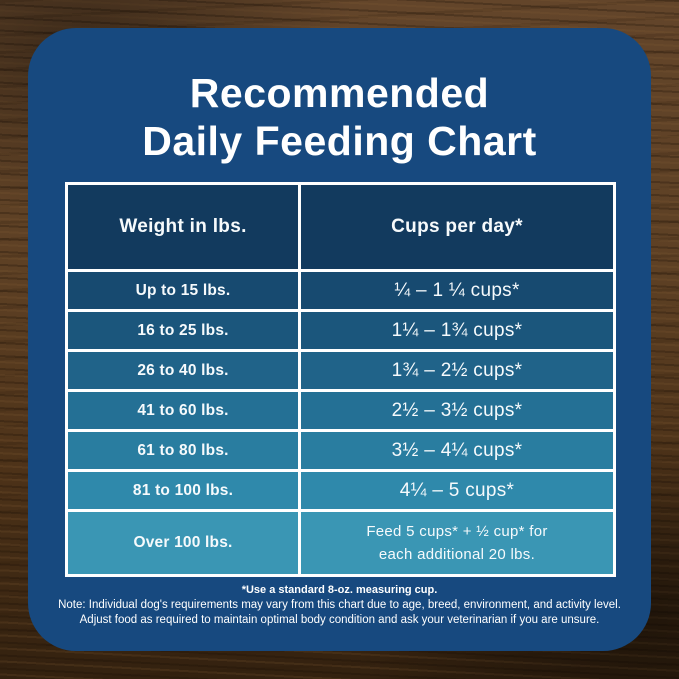  Describe the element at coordinates (457, 290) in the screenshot. I see `table-row-cups: ¼ – 1 ¼ cups*` at that location.